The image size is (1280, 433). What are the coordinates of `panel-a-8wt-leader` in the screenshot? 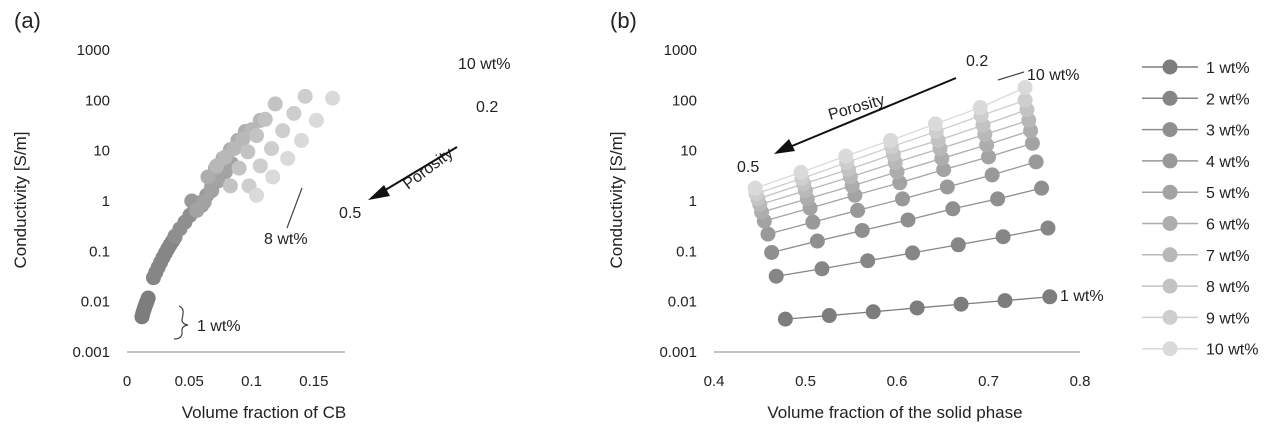 It's located at (294, 208).